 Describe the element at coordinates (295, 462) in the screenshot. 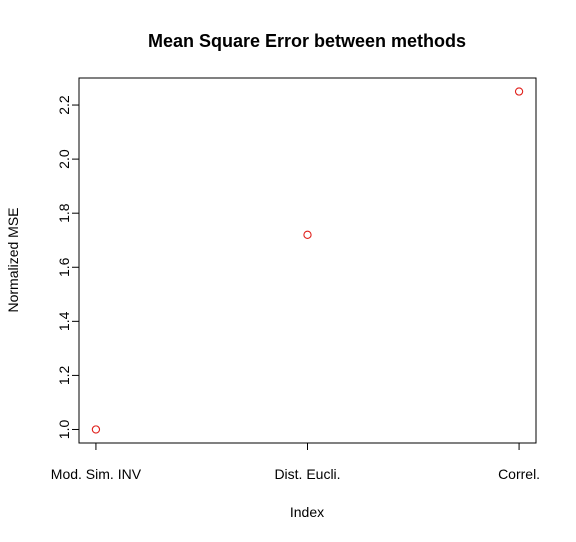

I see `x-axis: Mod. Sim. INV Dist. Eucli. Correl.` at that location.